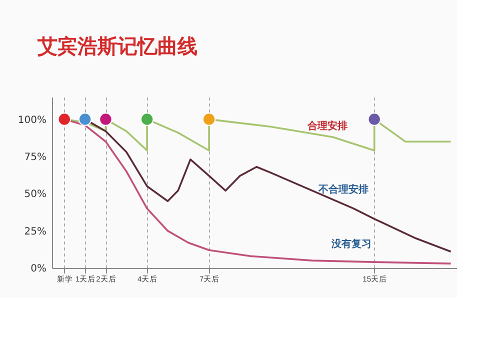 This screenshot has width=500, height=362. Describe the element at coordinates (32, 120) in the screenshot. I see `y-tick-label: 100%` at that location.